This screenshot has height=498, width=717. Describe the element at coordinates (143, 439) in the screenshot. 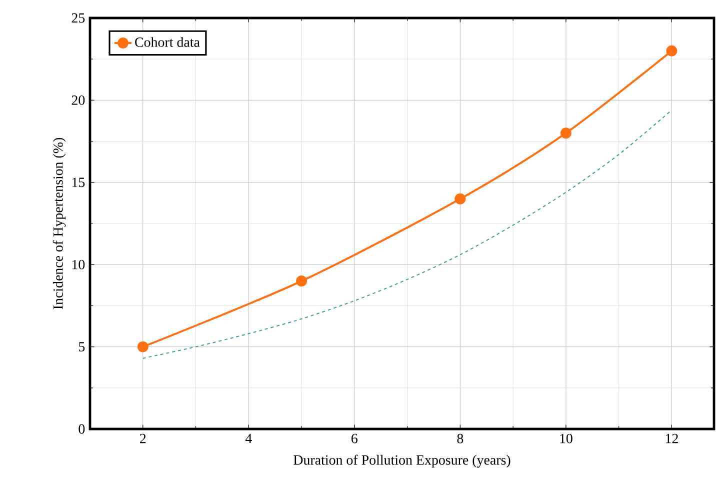

I see `x-tick-label: 2` at that location.